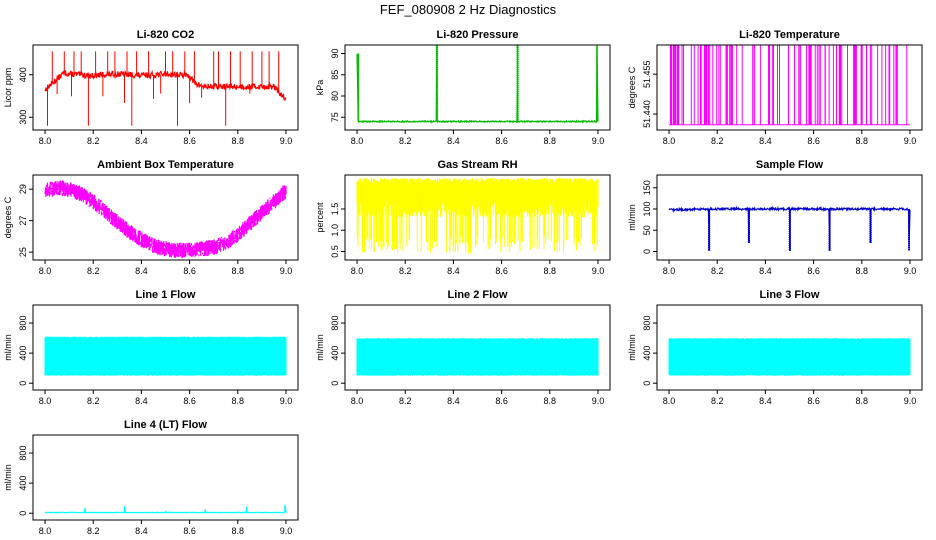  Describe the element at coordinates (647, 114) in the screenshot. I see `y-tick-label: 51.440` at that location.